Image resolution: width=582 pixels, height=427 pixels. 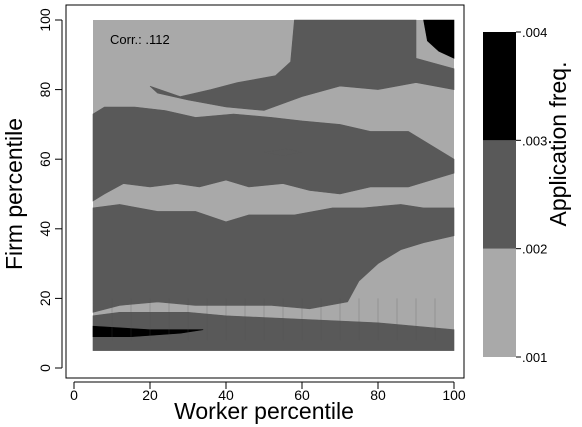 I want to click on x-tick-label: 20, so click(x=150, y=395).